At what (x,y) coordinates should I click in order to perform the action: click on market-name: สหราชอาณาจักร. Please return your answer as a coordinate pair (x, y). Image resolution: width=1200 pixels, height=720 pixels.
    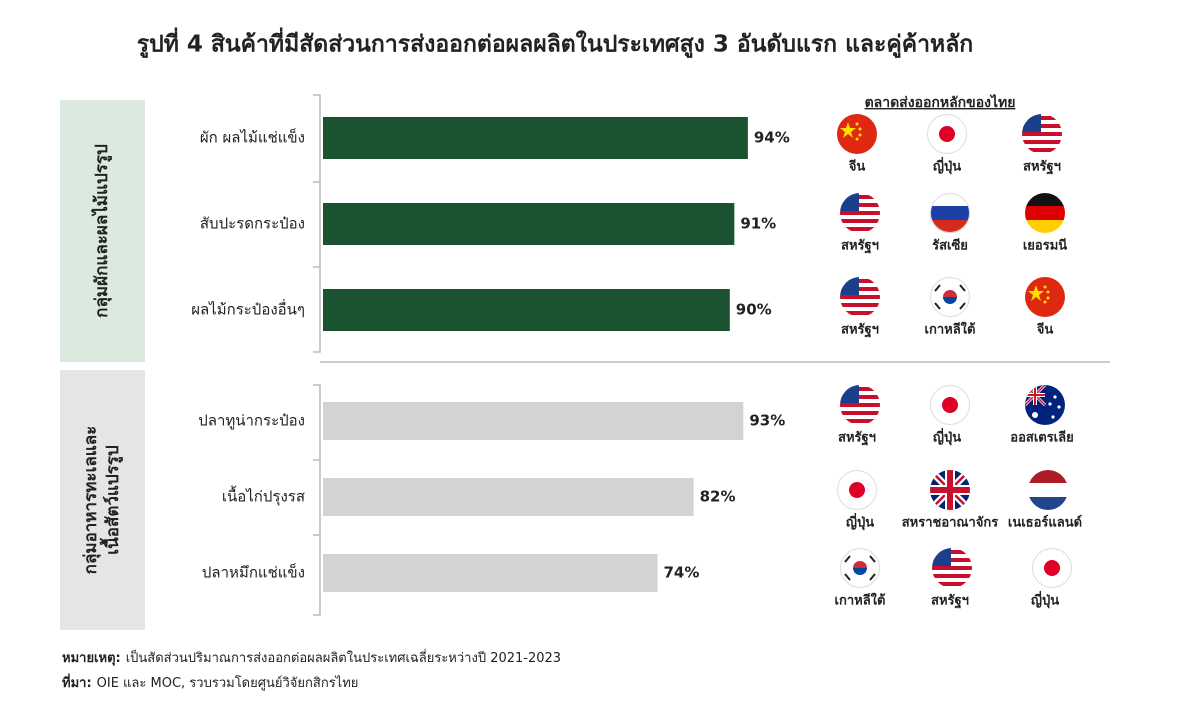
    Looking at the image, I should click on (950, 523).